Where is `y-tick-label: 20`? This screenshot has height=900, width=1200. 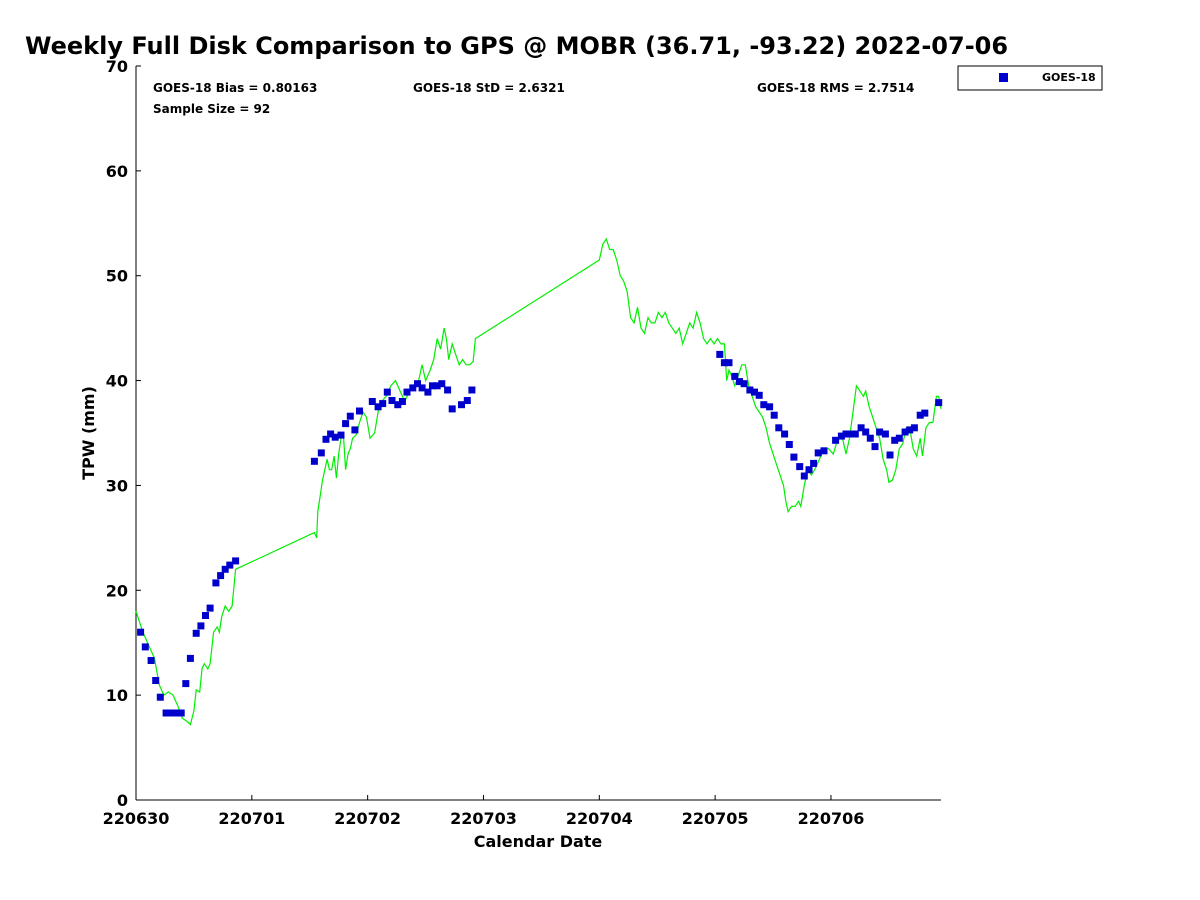
y-tick-label: 20 is located at coordinates (117, 590).